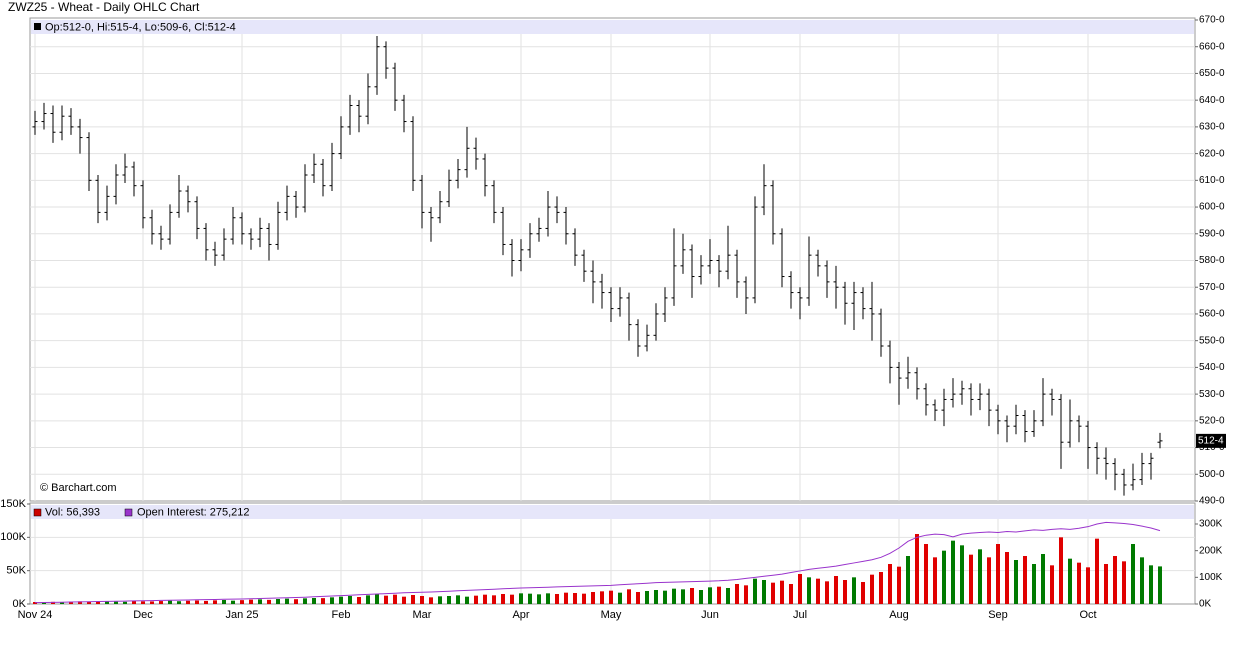 This screenshot has width=1236, height=645. What do you see at coordinates (1212, 73) in the screenshot?
I see `y-tick-label: 650-0` at bounding box center [1212, 73].